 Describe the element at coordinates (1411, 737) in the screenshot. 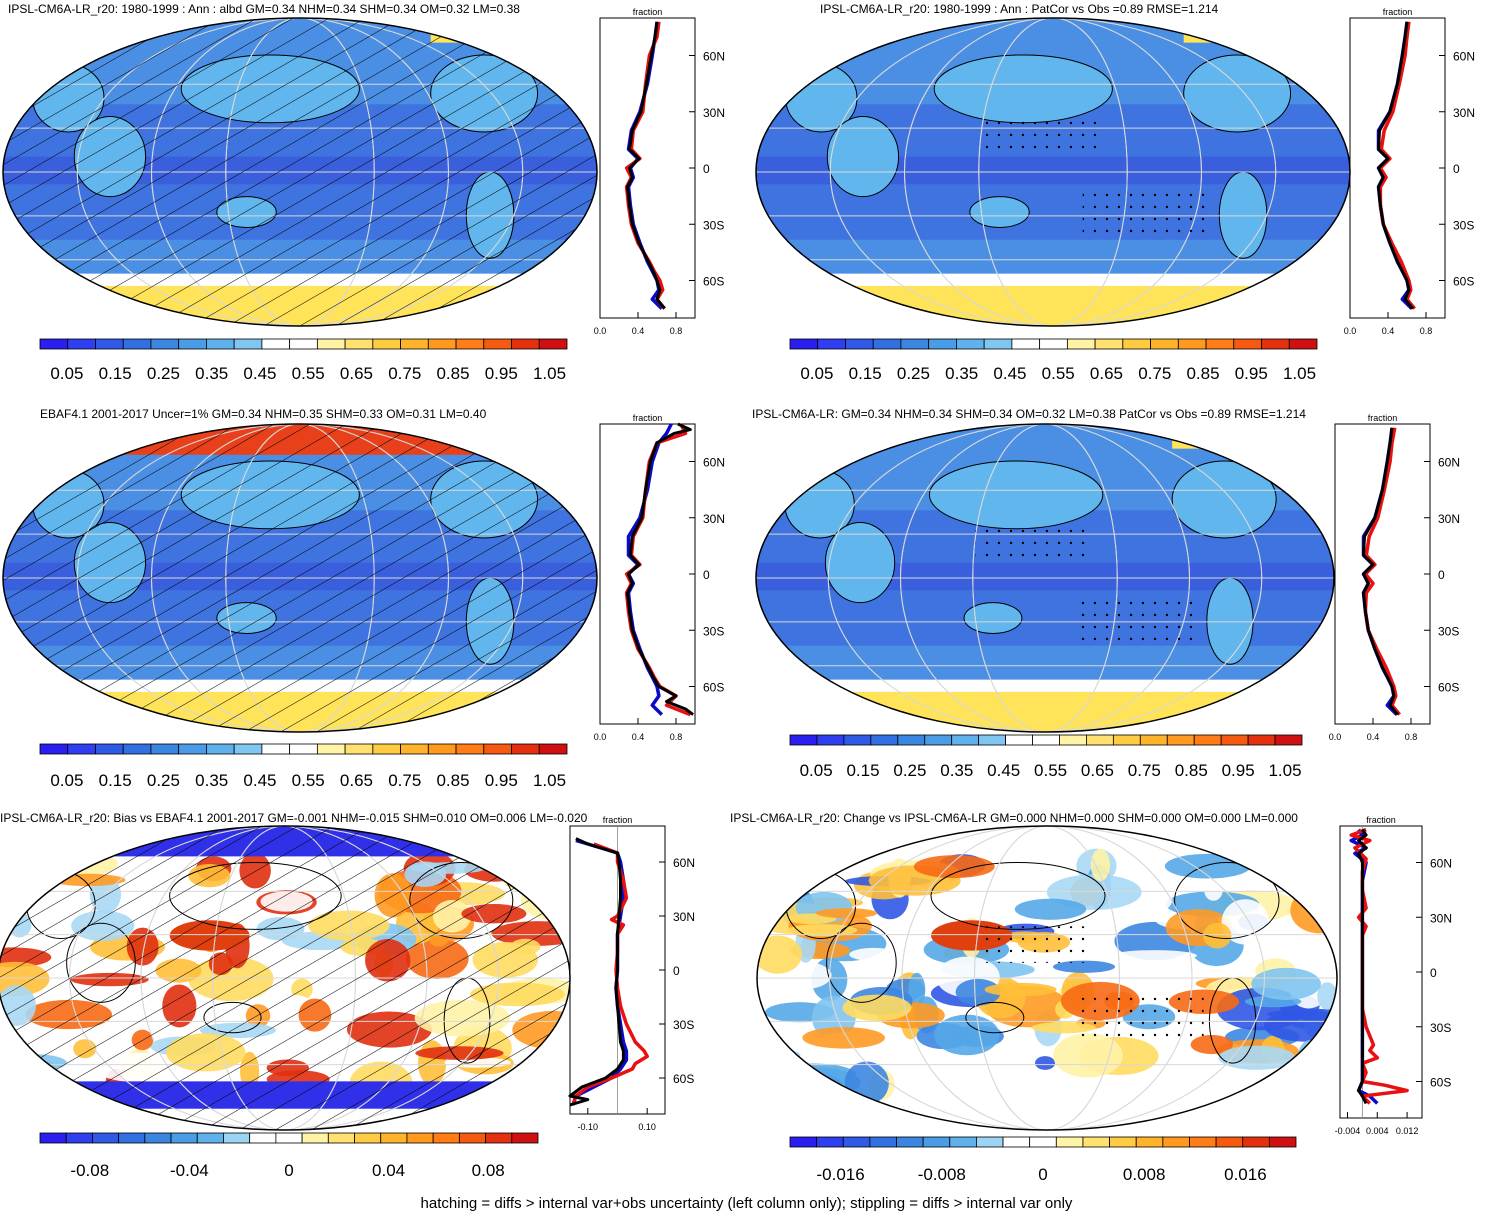

I see `profile-xtick-label: 0.8` at that location.